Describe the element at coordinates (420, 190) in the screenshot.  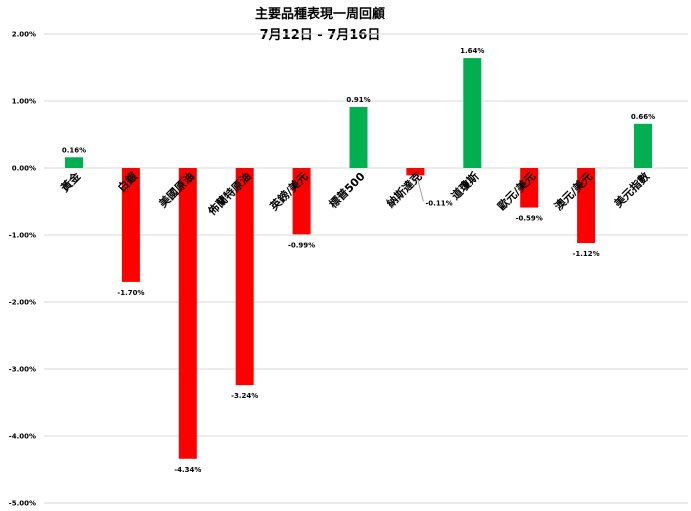
I see `leader-line` at that location.